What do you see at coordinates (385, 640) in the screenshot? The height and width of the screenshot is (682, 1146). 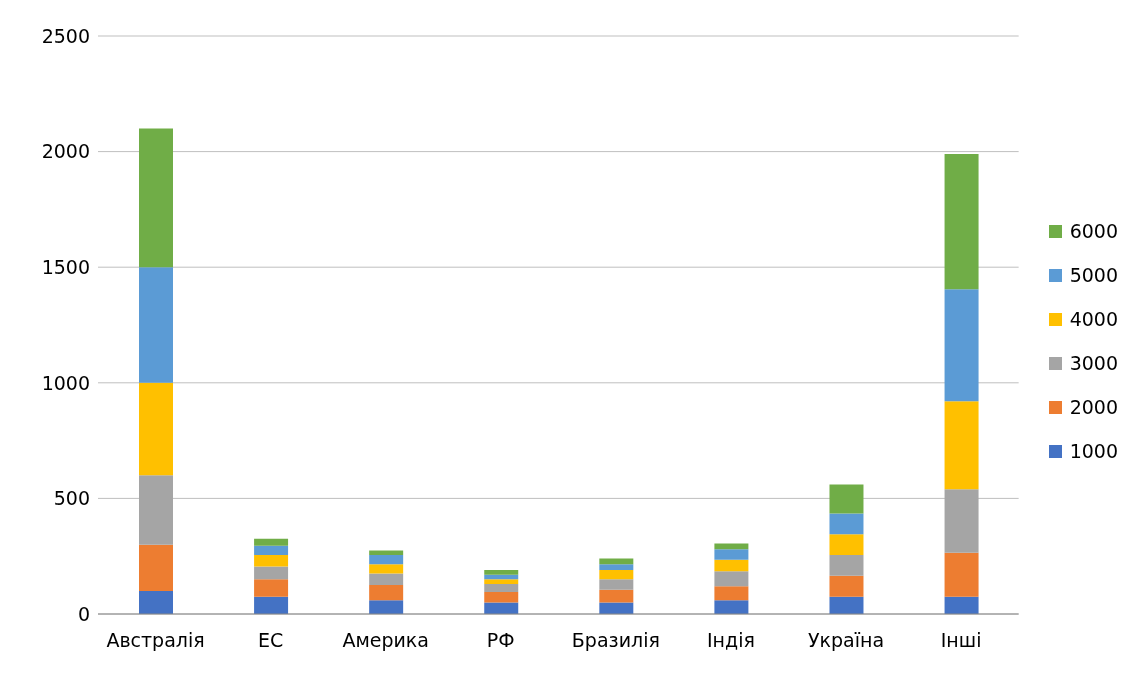 I see `x-tick-label: Америка` at bounding box center [385, 640].